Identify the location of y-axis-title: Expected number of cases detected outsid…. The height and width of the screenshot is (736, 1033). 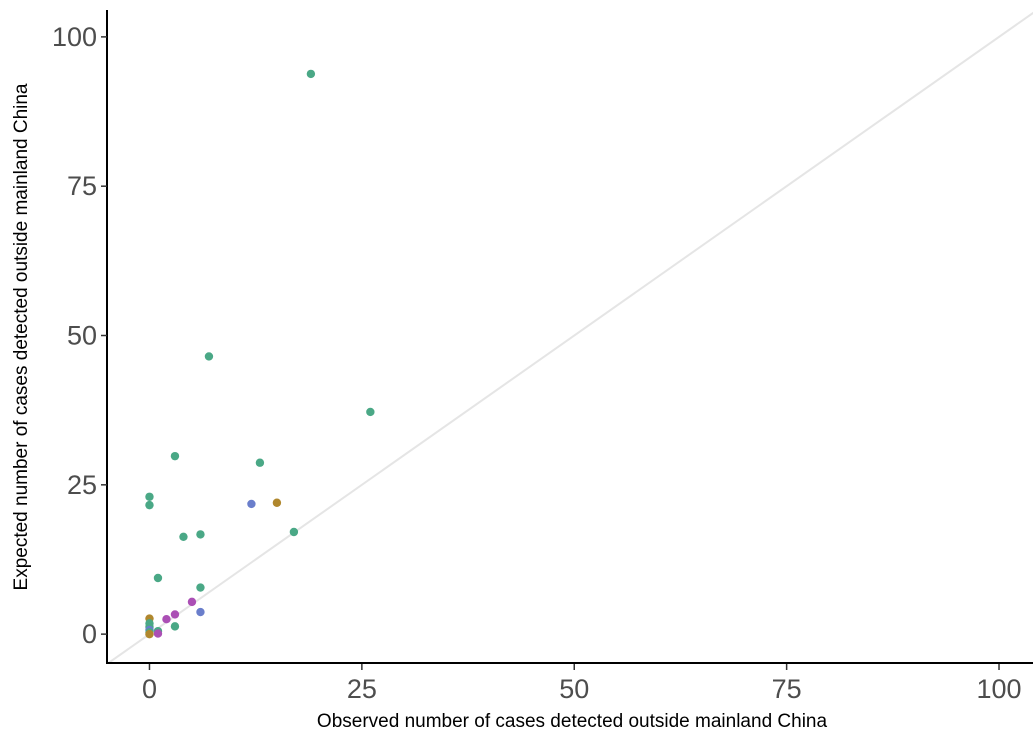
(21, 336).